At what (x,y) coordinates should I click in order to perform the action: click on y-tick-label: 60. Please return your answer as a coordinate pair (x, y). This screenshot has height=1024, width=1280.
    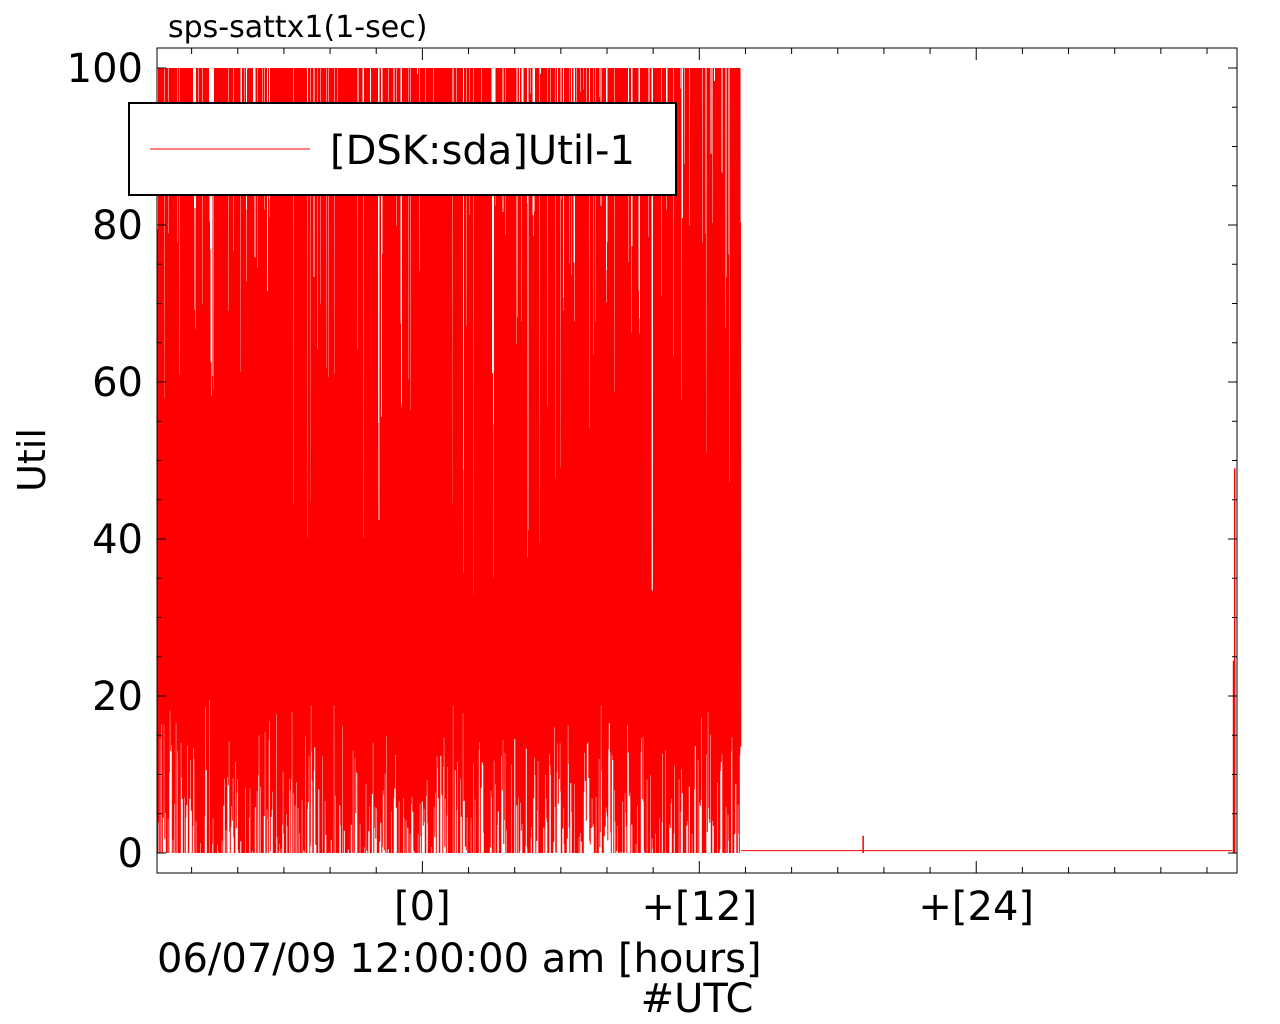
    Looking at the image, I should click on (117, 383).